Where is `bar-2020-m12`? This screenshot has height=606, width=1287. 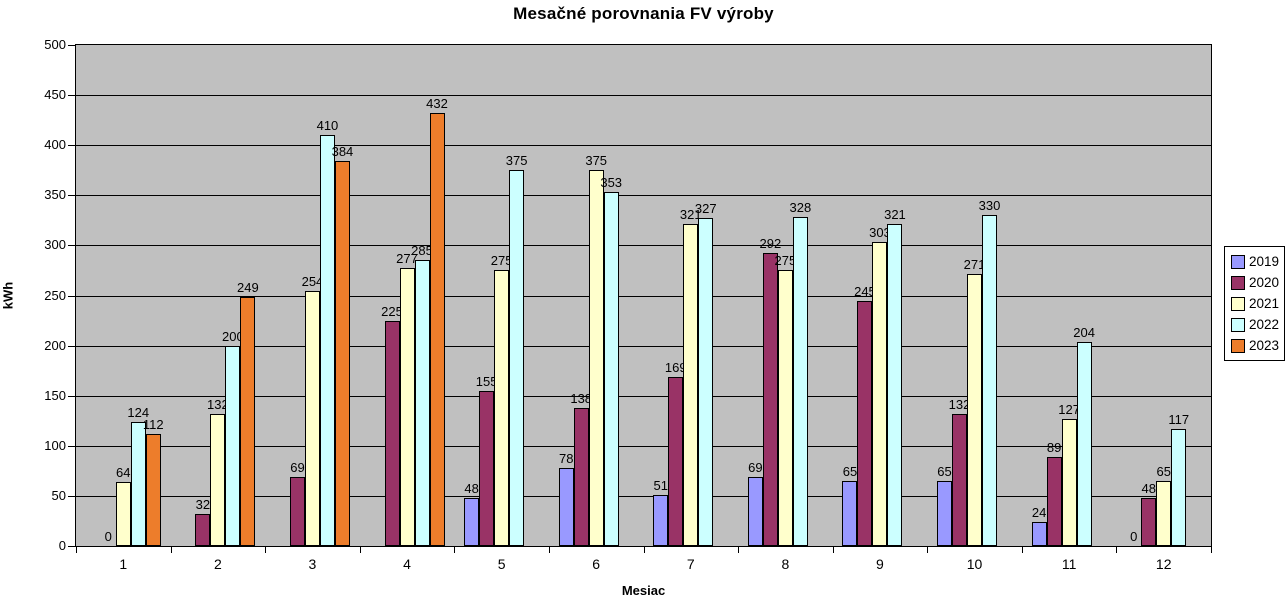 bar-2020-m12 is located at coordinates (1149, 521).